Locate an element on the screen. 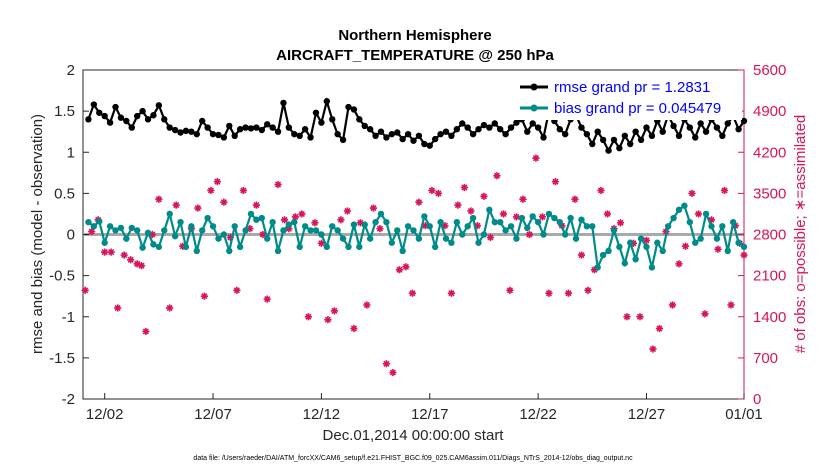  chart-title-line-2: AIRCRAFT_TEMPERATURE @ 250 hPa is located at coordinates (415, 55).